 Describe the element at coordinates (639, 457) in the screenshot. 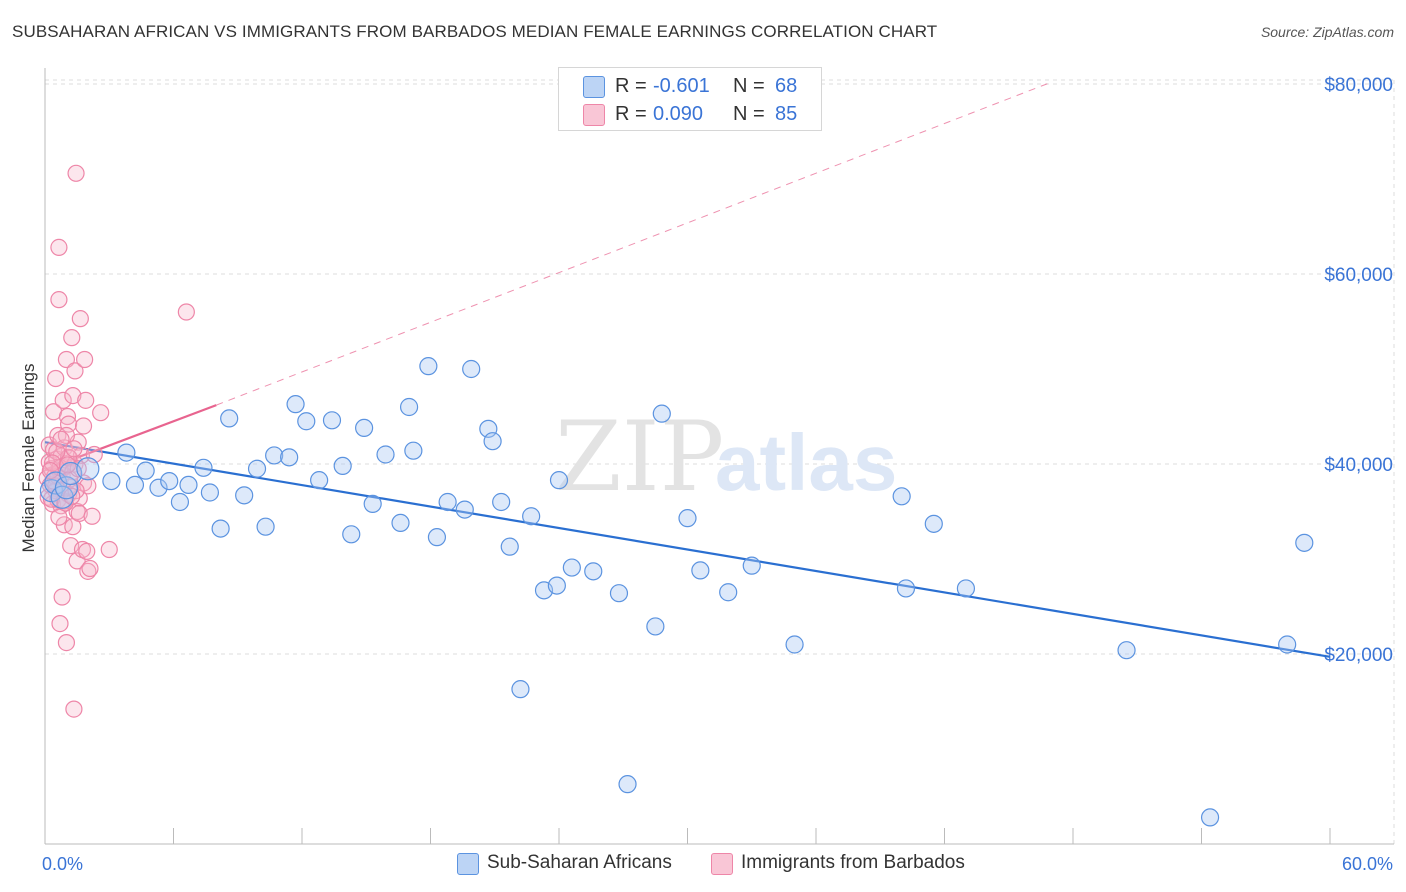

I see `watermark-zip: ZIP` at that location.